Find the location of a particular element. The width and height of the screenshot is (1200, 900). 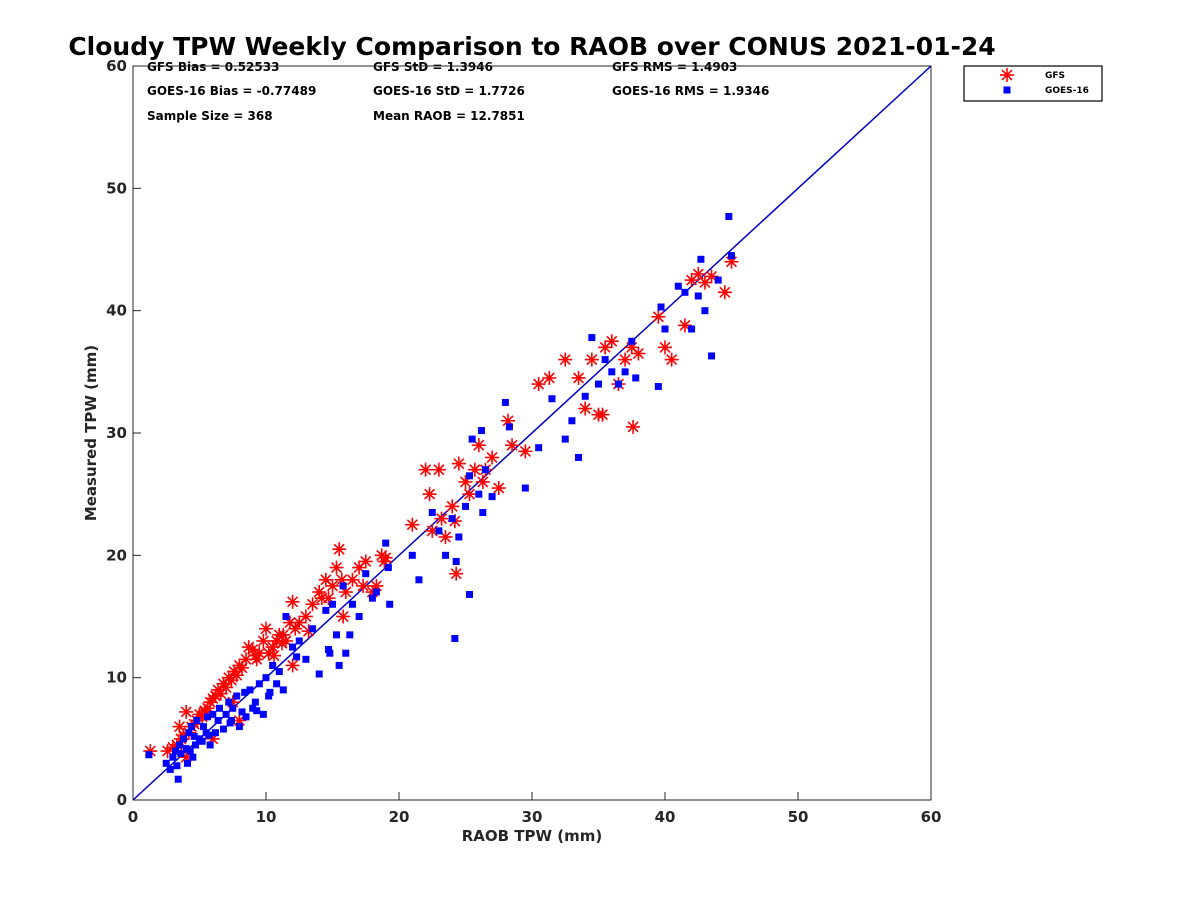

legend: GFS GOES-16 is located at coordinates (1033, 83).